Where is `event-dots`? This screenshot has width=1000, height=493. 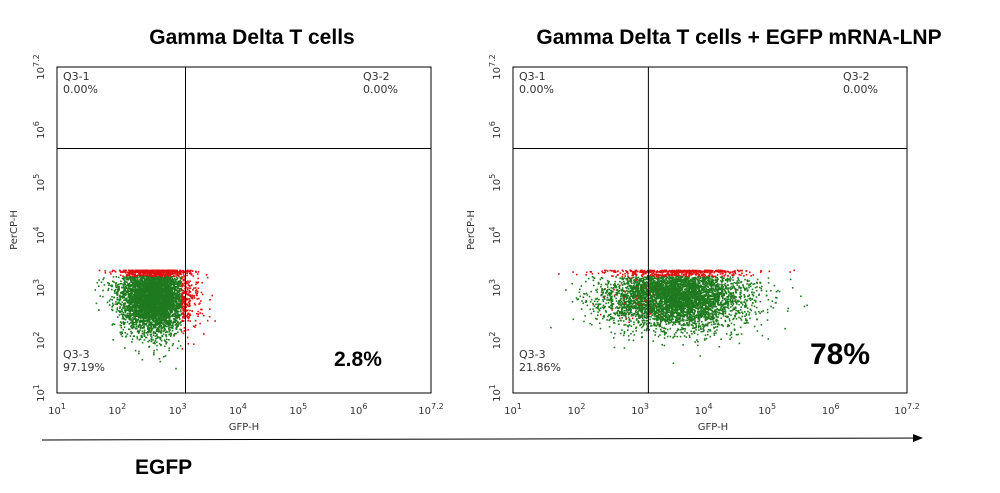
event-dots is located at coordinates (155, 319).